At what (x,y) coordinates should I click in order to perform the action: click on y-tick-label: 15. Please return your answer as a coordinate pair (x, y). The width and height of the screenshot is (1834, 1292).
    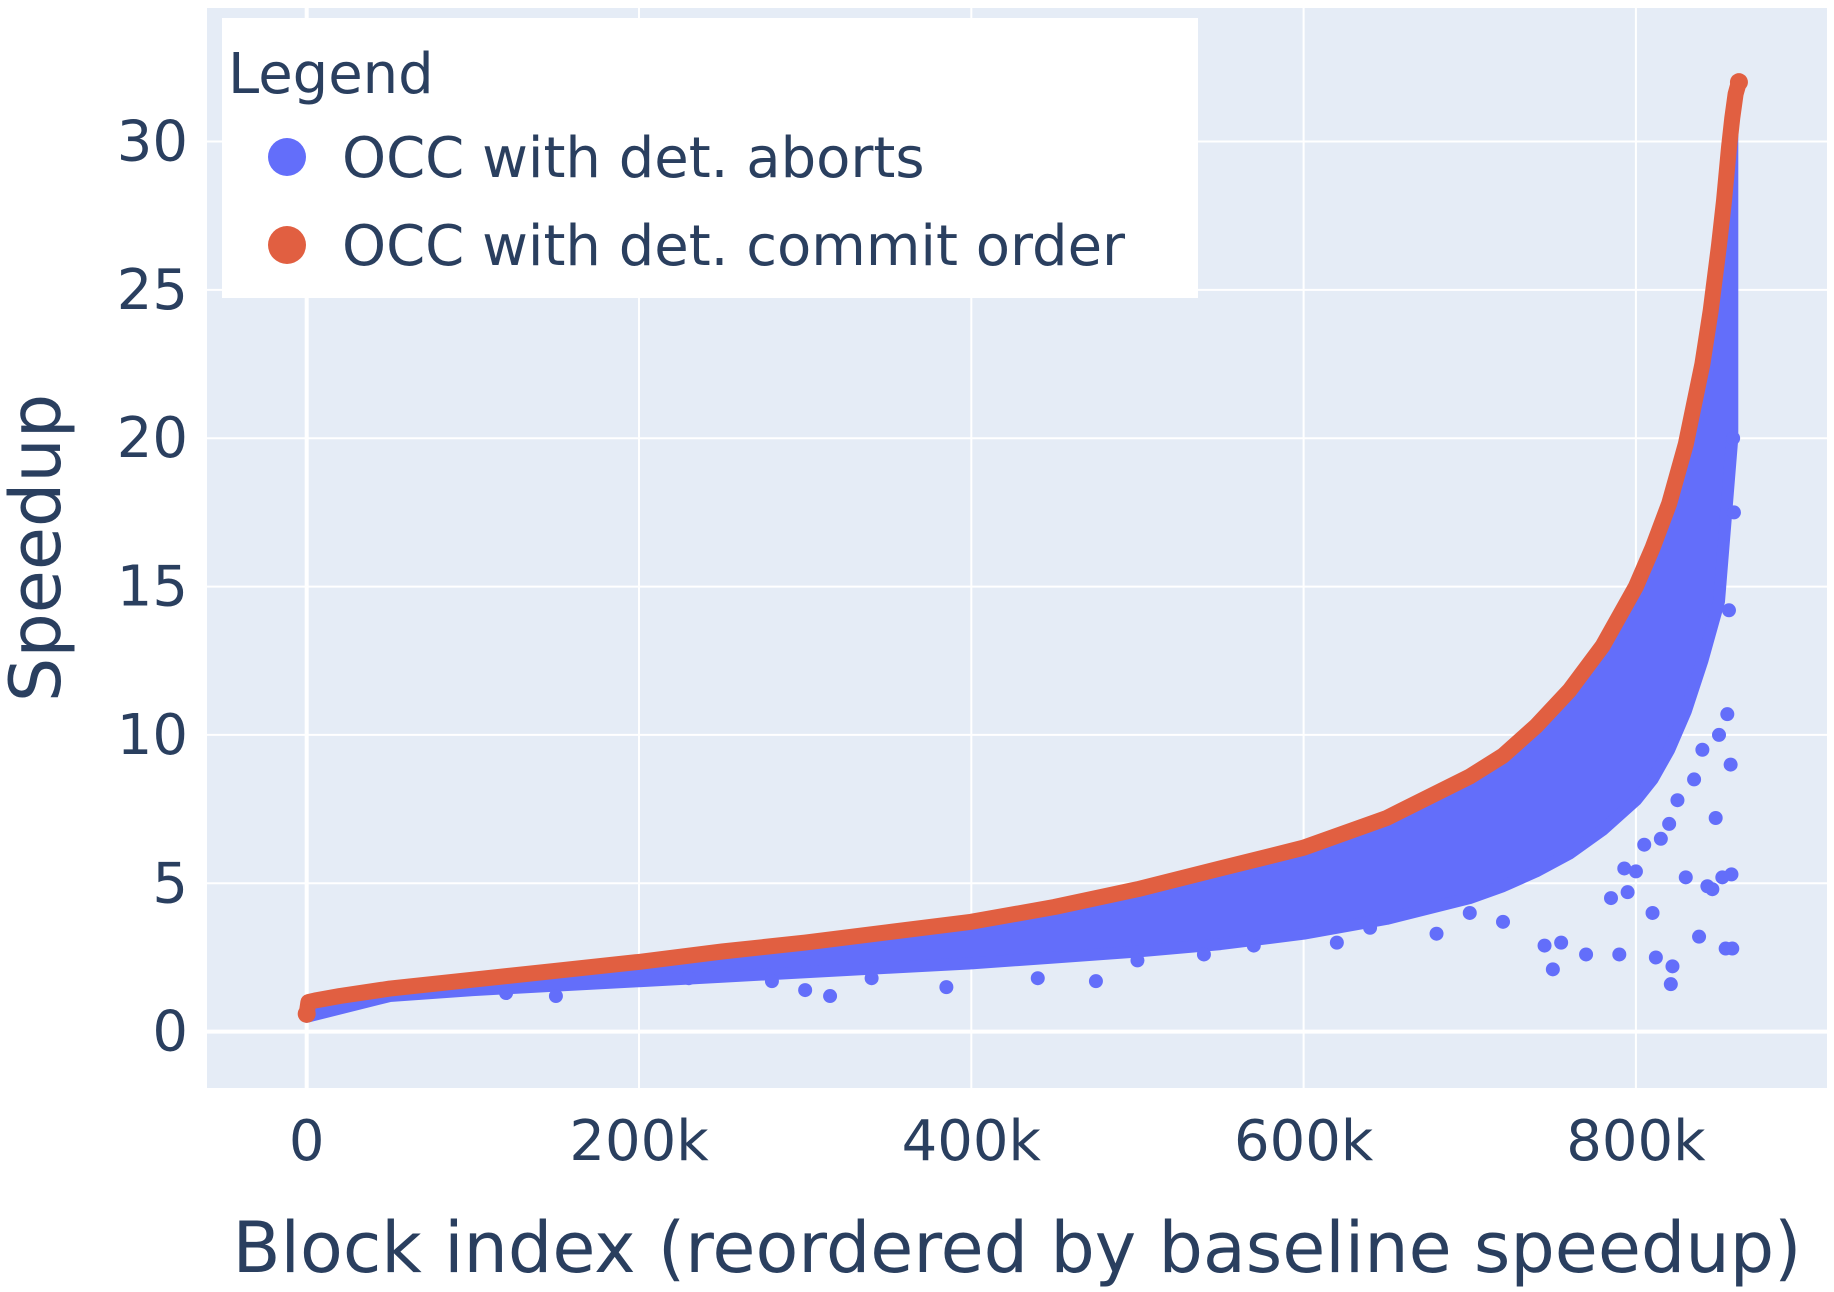
    Looking at the image, I should click on (152, 587).